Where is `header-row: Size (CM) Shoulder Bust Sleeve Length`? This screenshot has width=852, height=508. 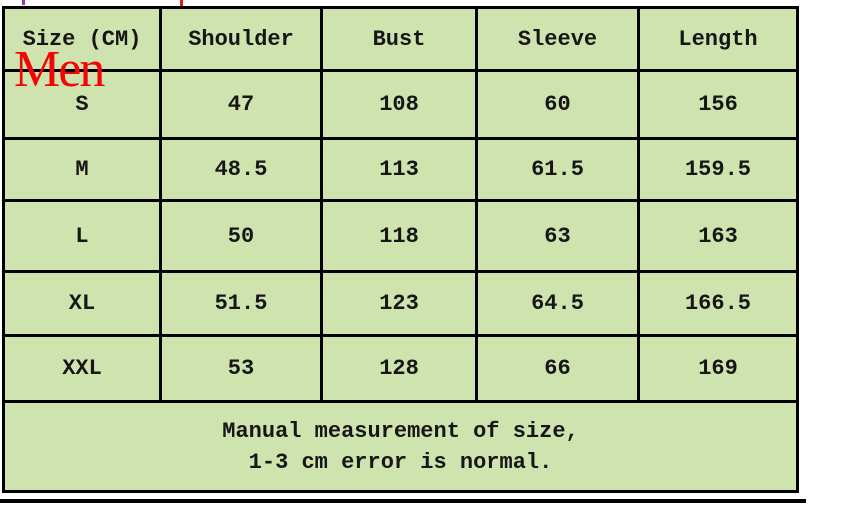
header-row: Size (CM) Shoulder Bust Sleeve Length is located at coordinates (400, 39).